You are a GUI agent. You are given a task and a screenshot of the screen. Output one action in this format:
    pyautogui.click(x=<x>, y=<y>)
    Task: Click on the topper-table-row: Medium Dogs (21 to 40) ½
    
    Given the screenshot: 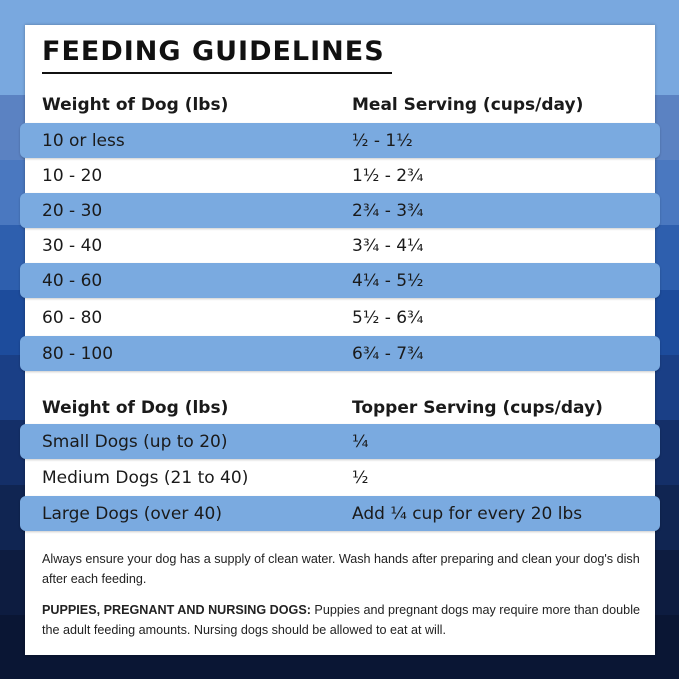 What is the action you would take?
    pyautogui.click(x=340, y=477)
    